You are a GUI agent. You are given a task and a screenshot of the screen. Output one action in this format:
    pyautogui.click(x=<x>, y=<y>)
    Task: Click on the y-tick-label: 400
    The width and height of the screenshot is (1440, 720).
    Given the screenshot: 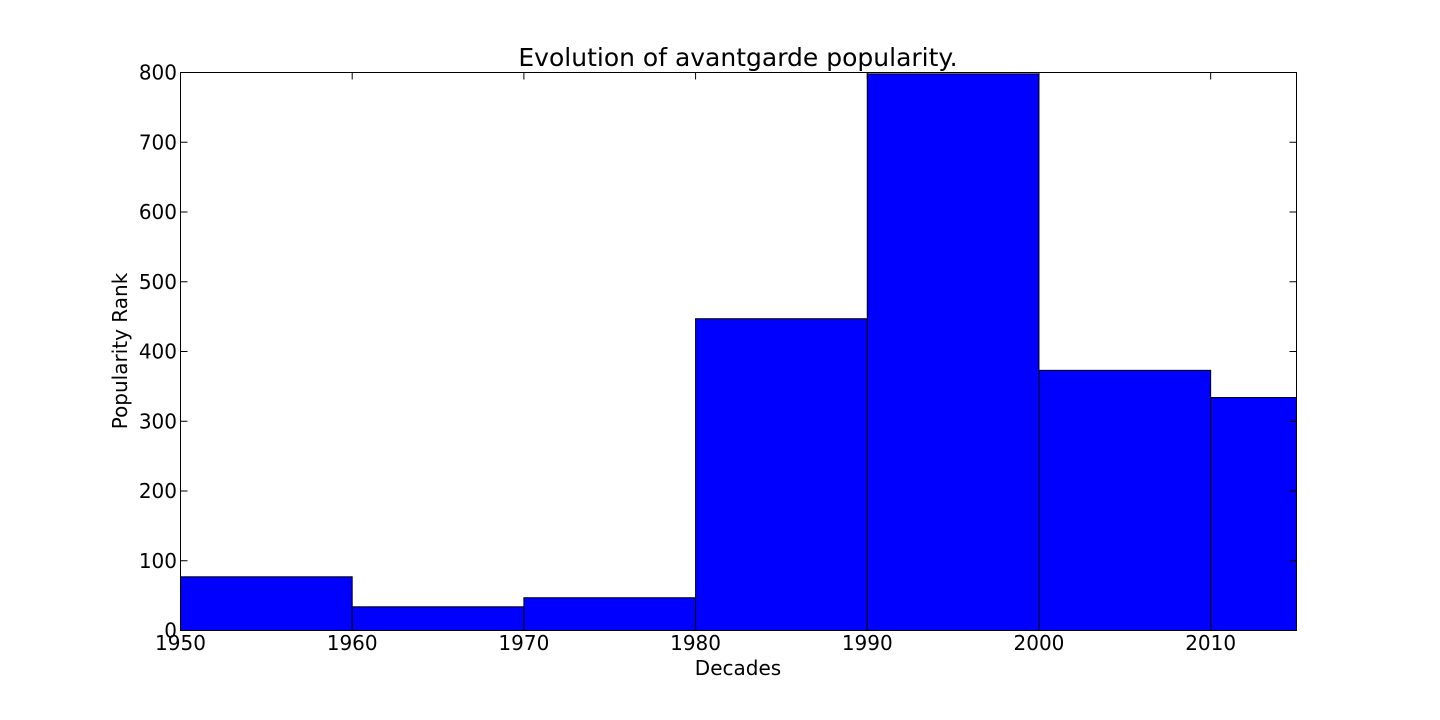 What is the action you would take?
    pyautogui.click(x=158, y=352)
    